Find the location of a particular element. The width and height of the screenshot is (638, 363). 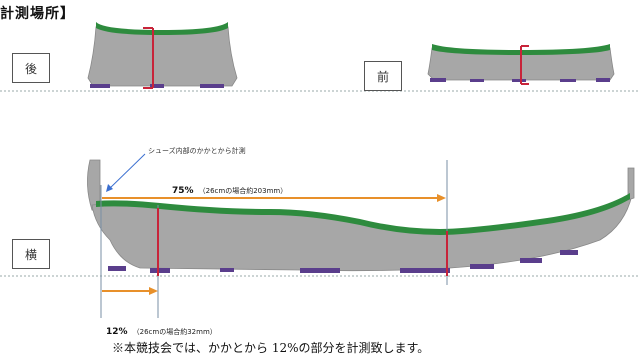

measure-12-note: （26cmの場合約32mm） is located at coordinates (174, 332).